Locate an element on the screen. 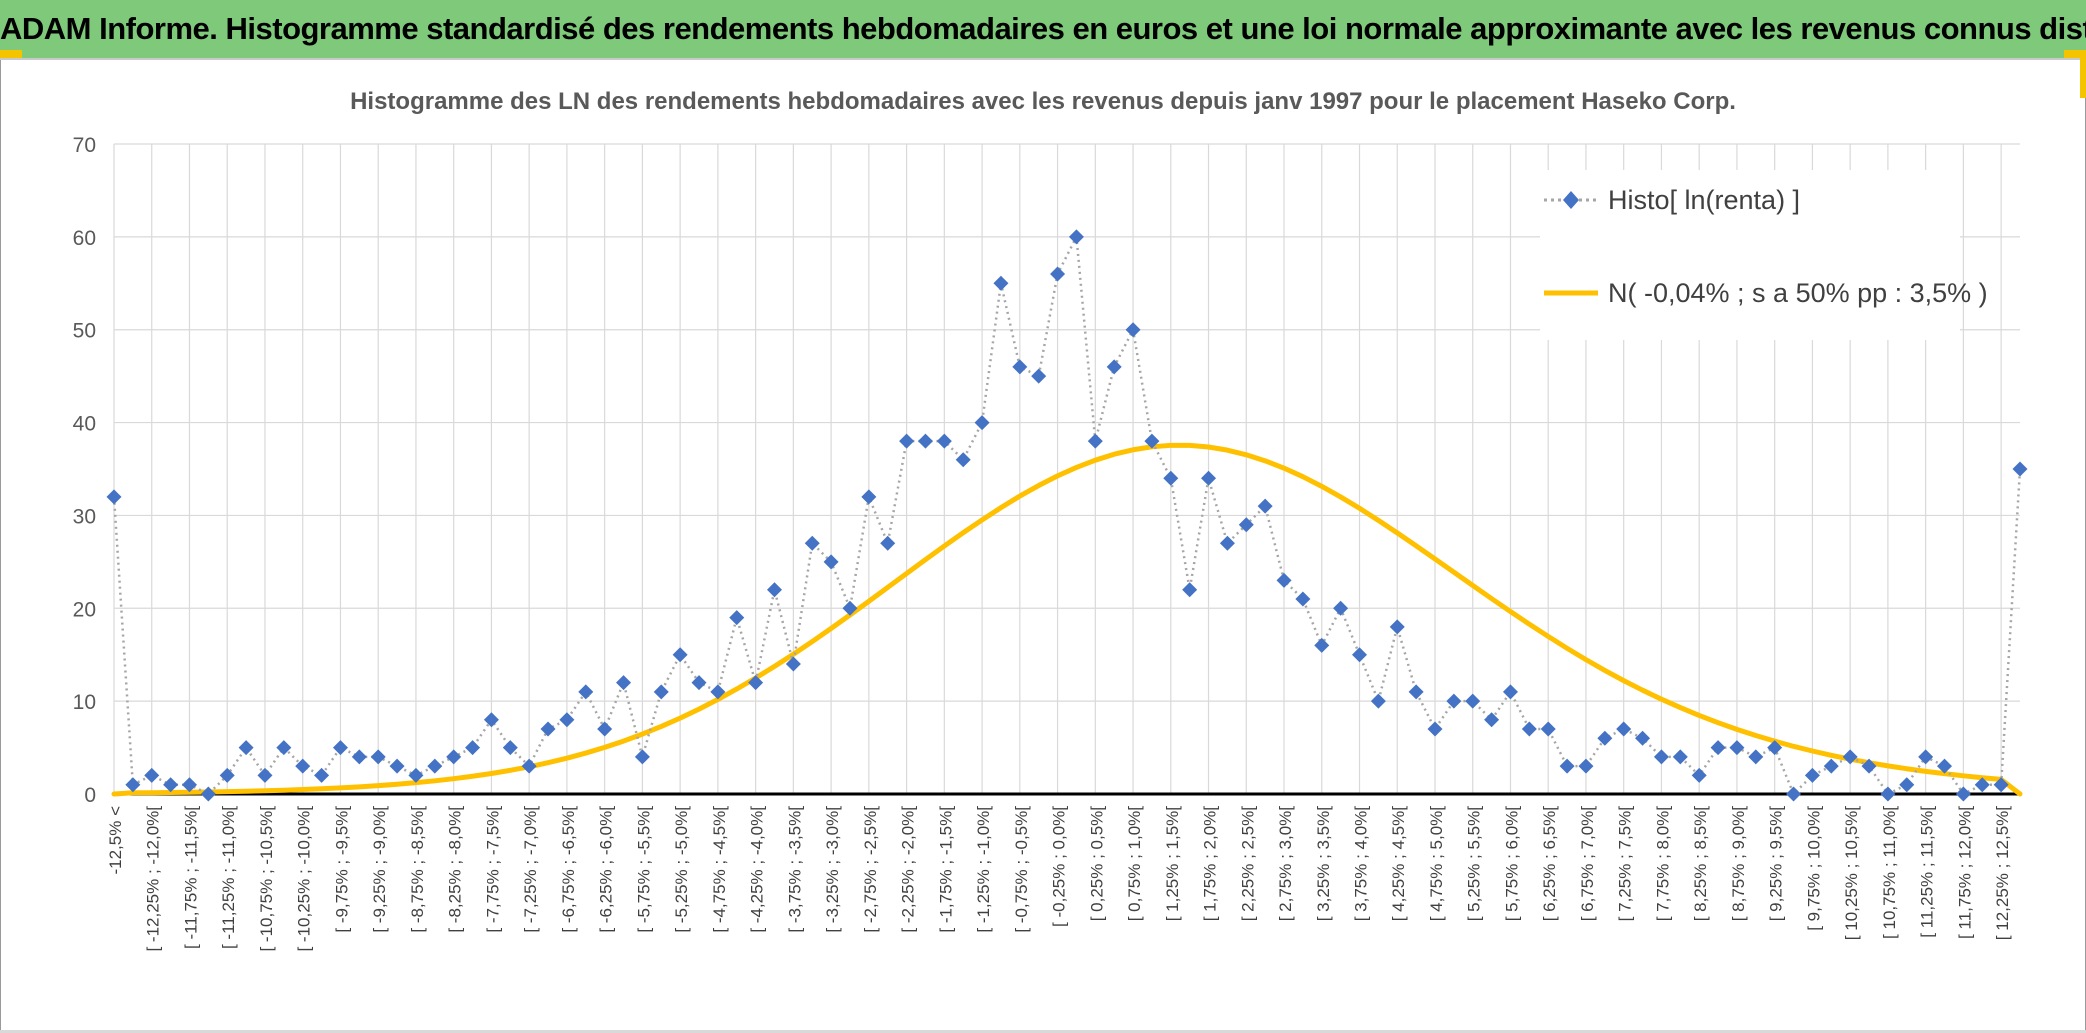 The width and height of the screenshot is (2086, 1033). x-tick-label: [ 2,75% ; 3,0%[ is located at coordinates (1285, 864).